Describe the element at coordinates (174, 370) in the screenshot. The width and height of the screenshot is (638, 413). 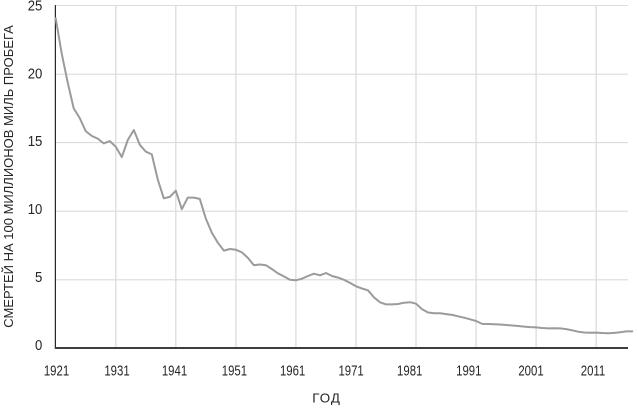
I see `svg-text: 1941` at that location.